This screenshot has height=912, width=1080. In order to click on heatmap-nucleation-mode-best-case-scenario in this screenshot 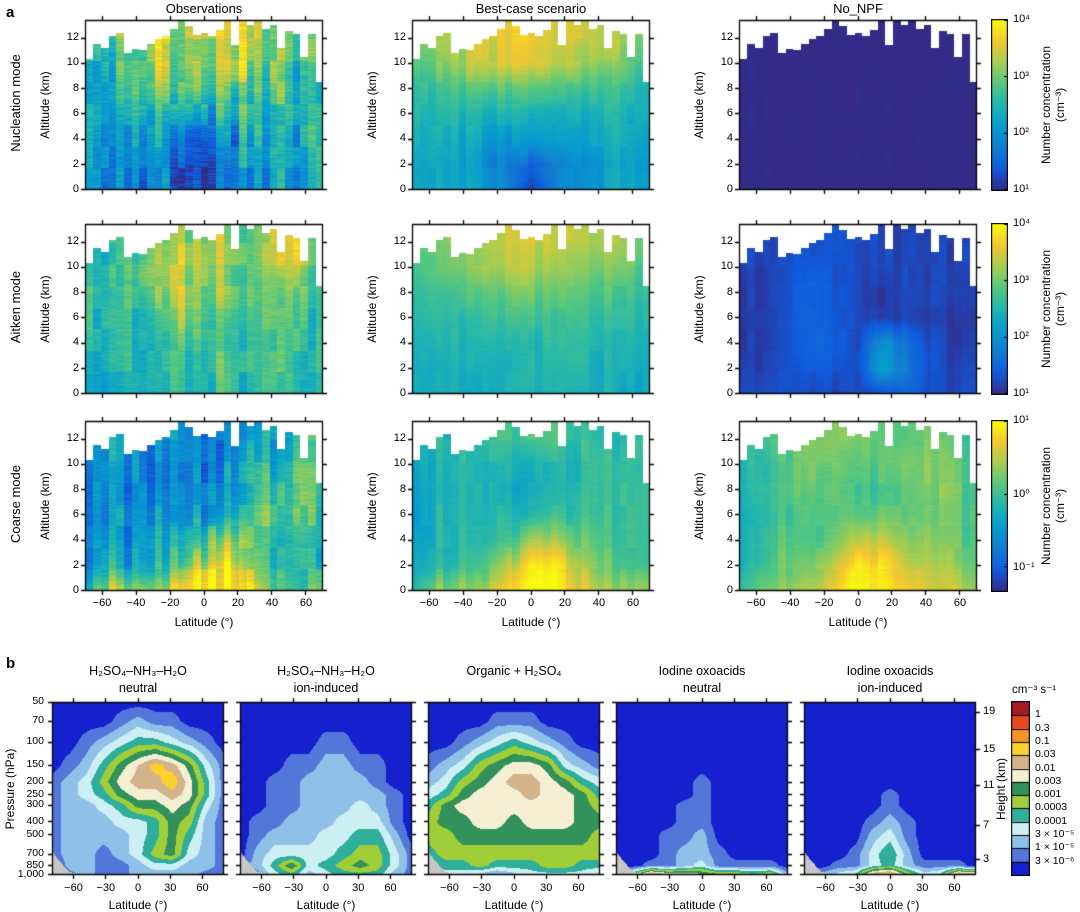, I will do `click(531, 105)`.